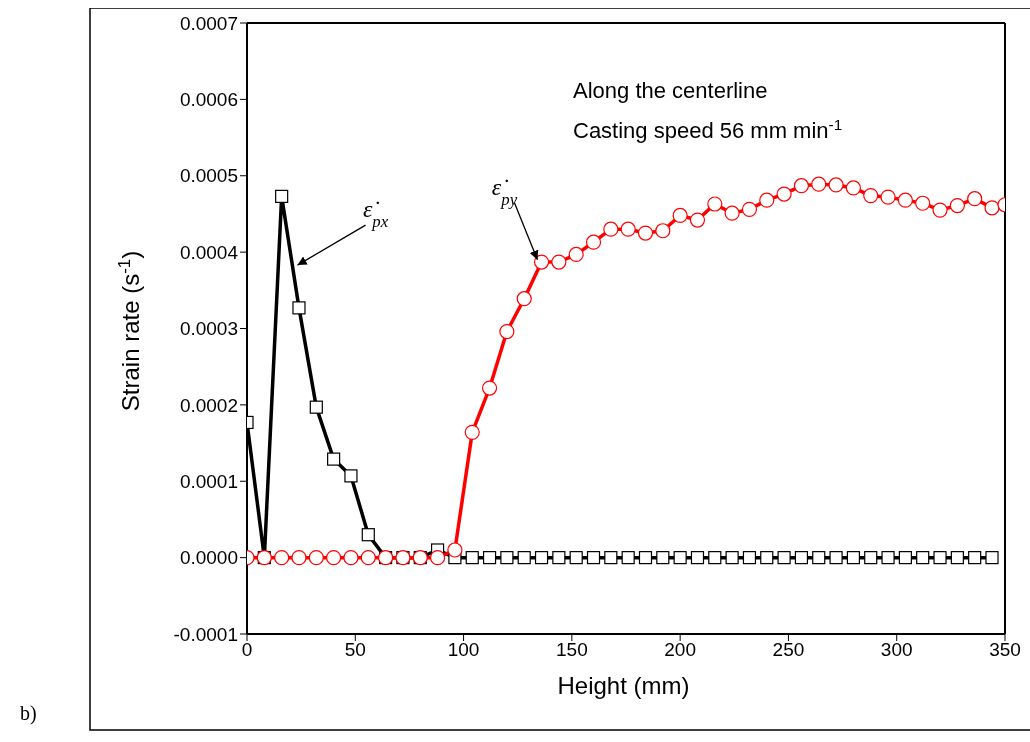 The width and height of the screenshot is (1030, 742). I want to click on annotation: Along the centerline, so click(670, 90).